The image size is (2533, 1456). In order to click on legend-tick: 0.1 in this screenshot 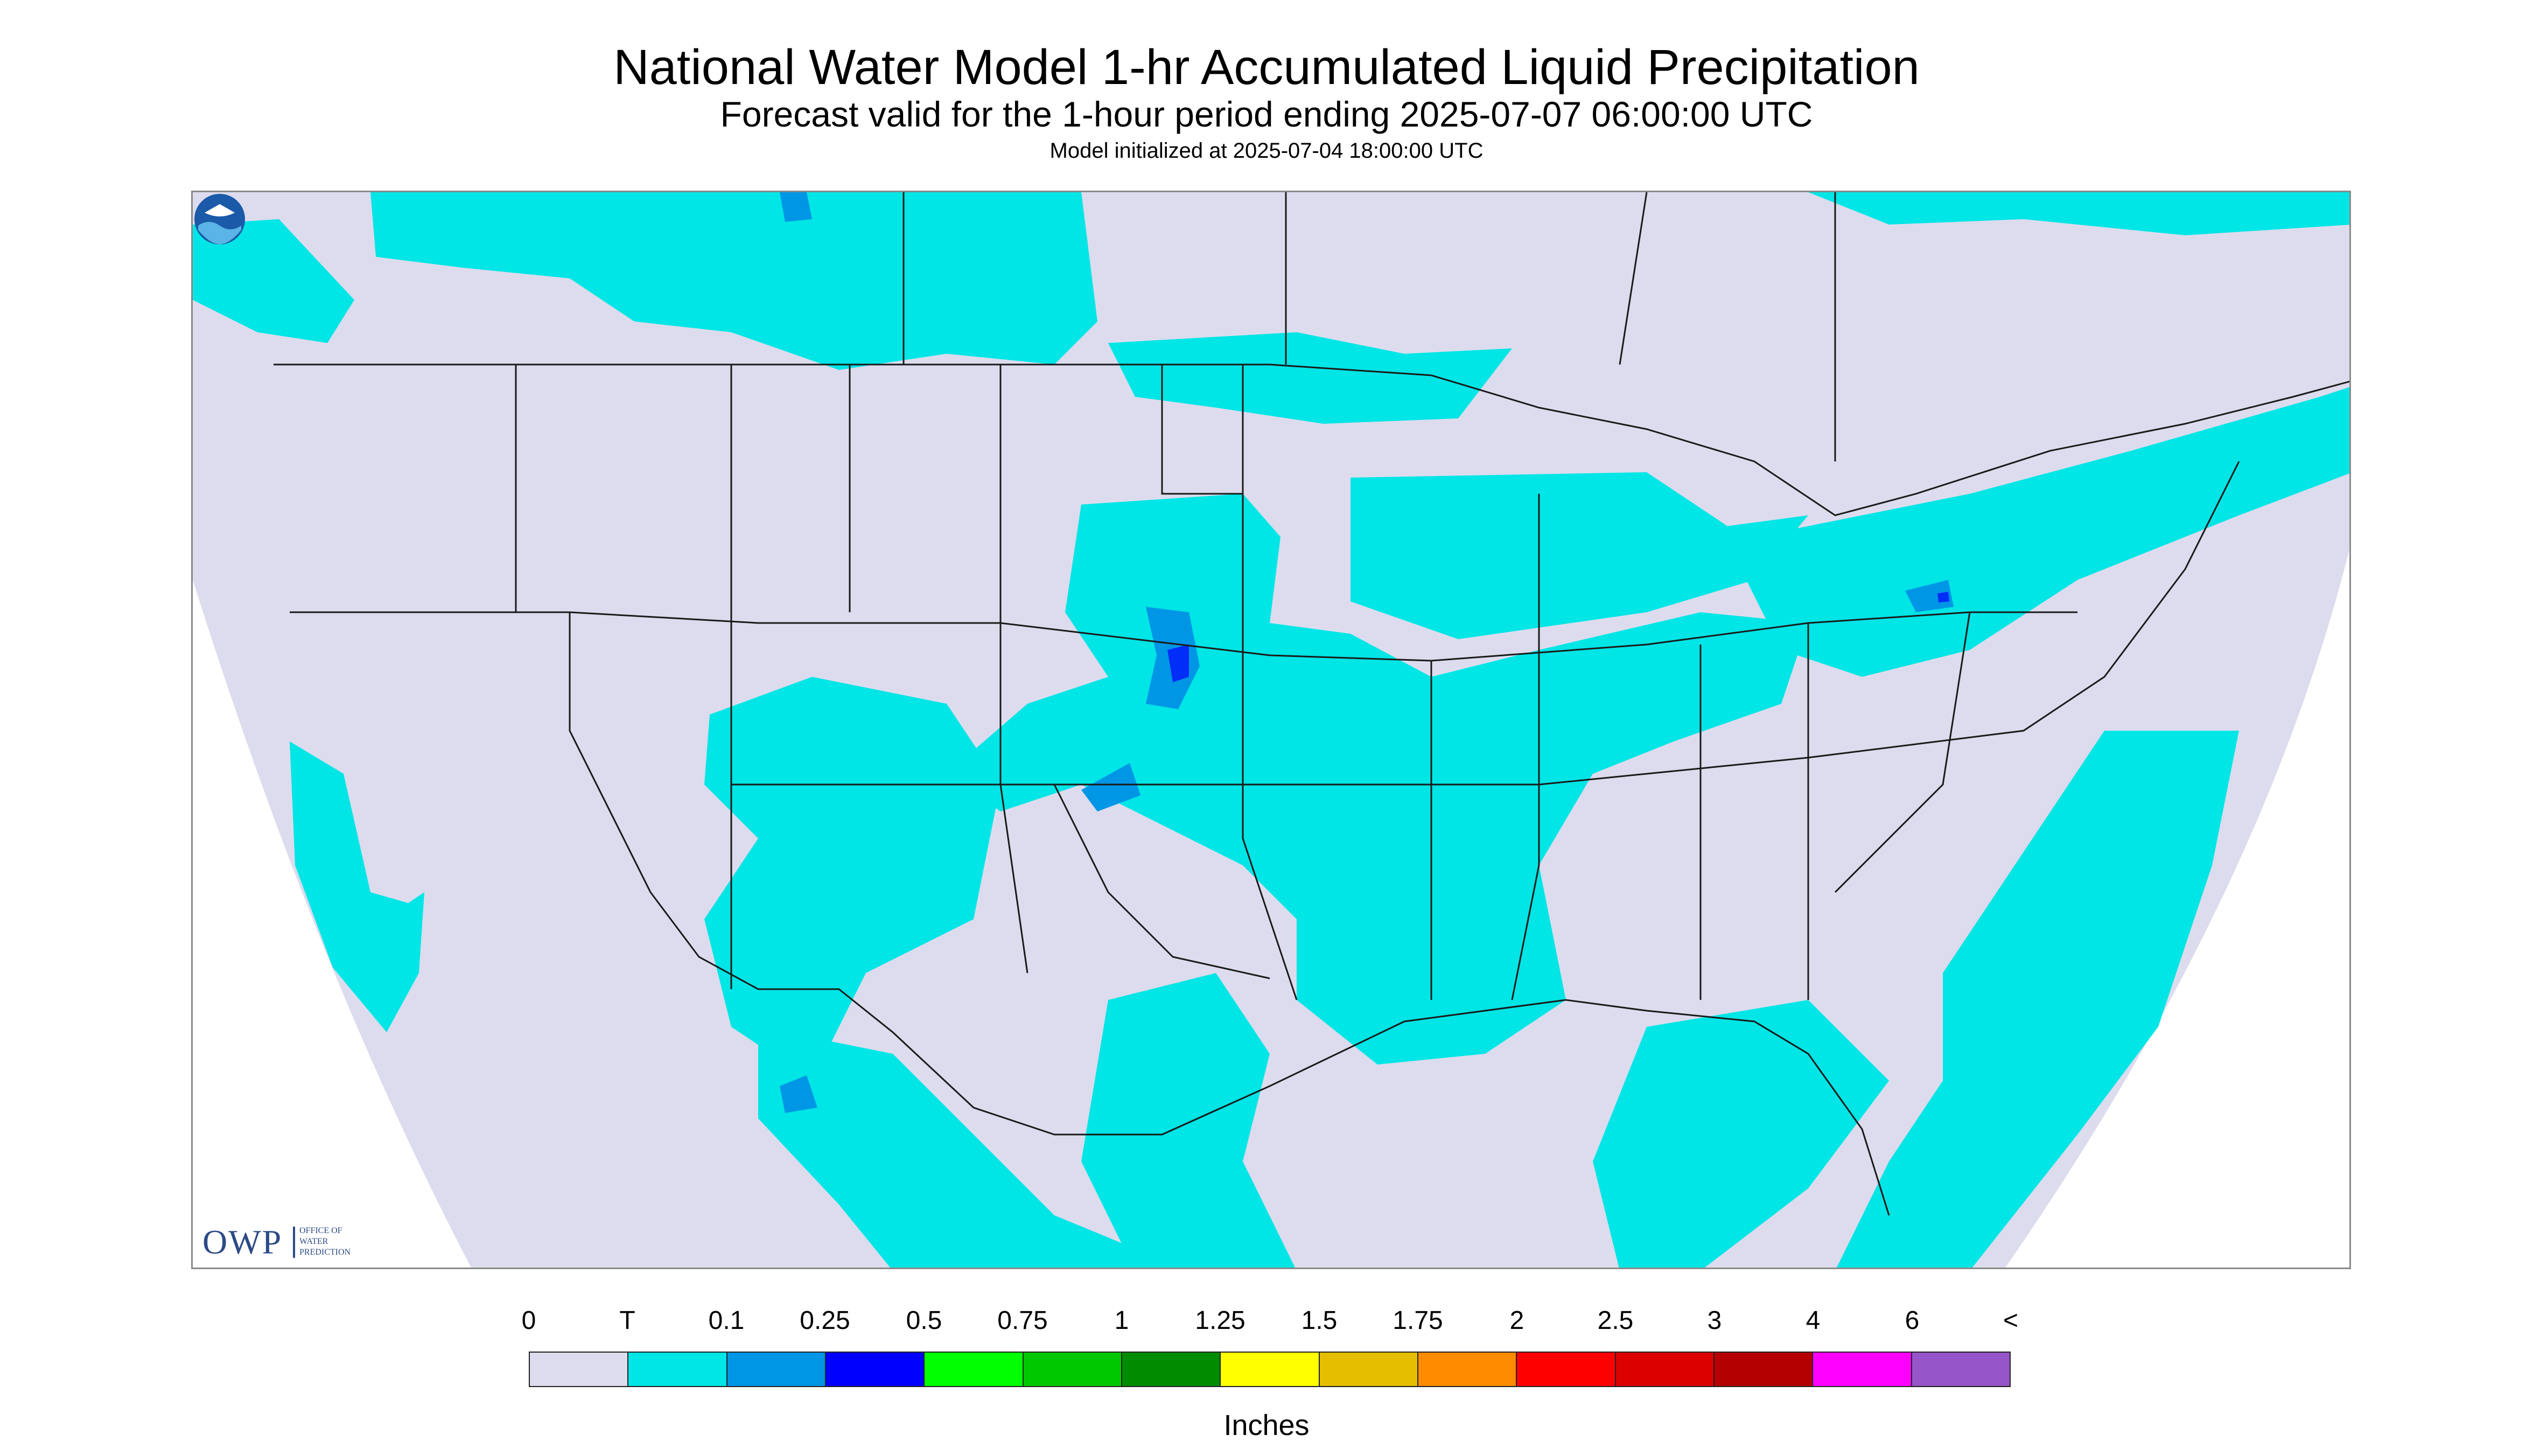, I will do `click(726, 1320)`.